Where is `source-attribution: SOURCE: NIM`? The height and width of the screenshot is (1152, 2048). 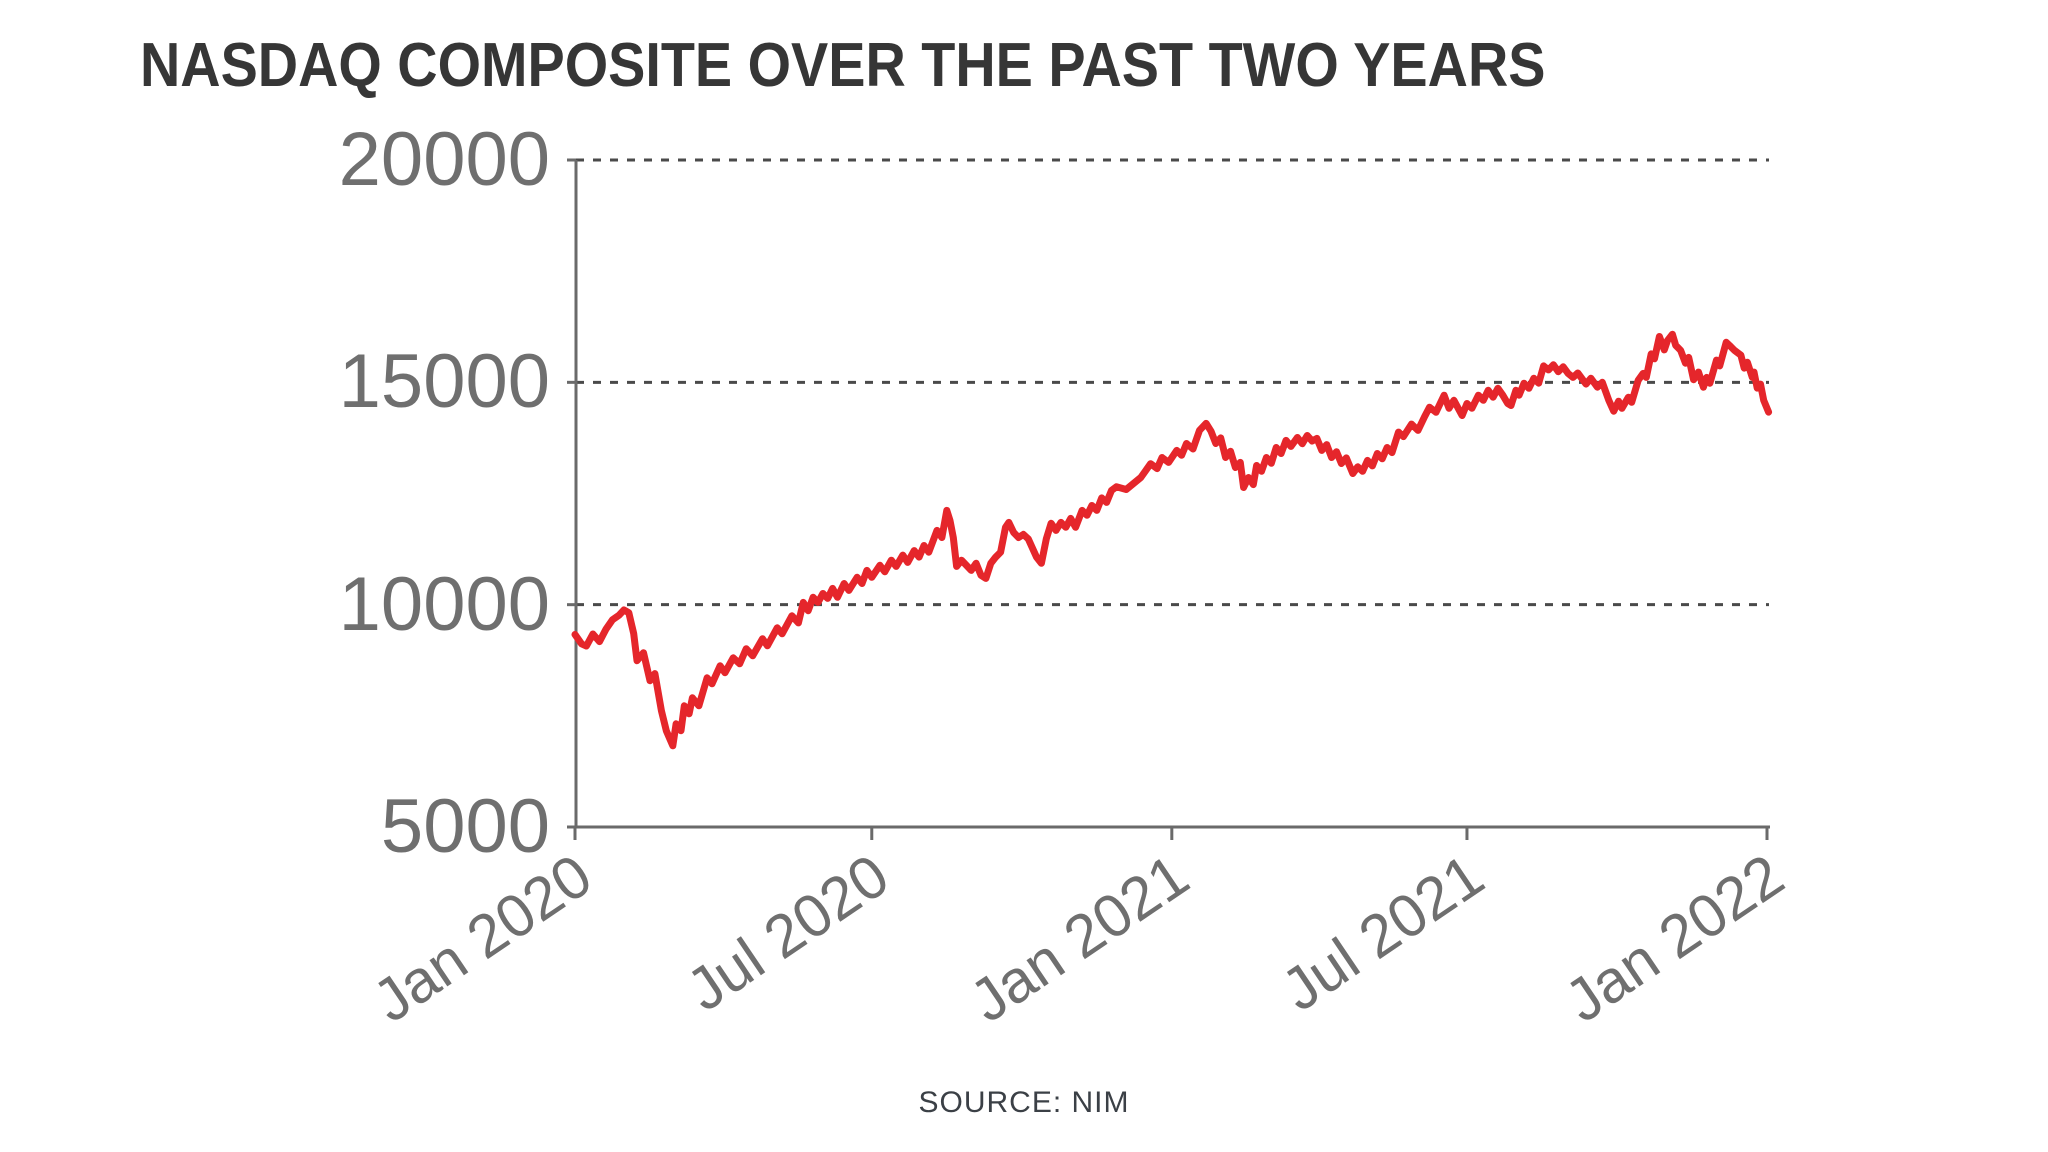
source-attribution: SOURCE: NIM is located at coordinates (1024, 1102).